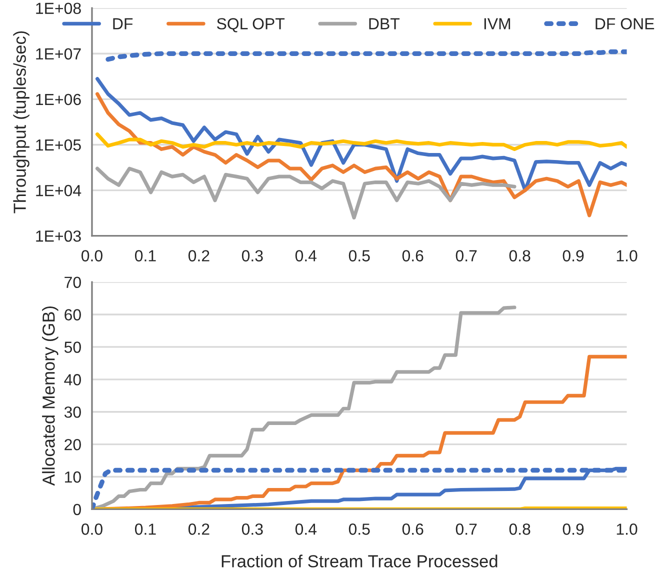  I want to click on y-tick-label: 1E+08, so click(58, 8).